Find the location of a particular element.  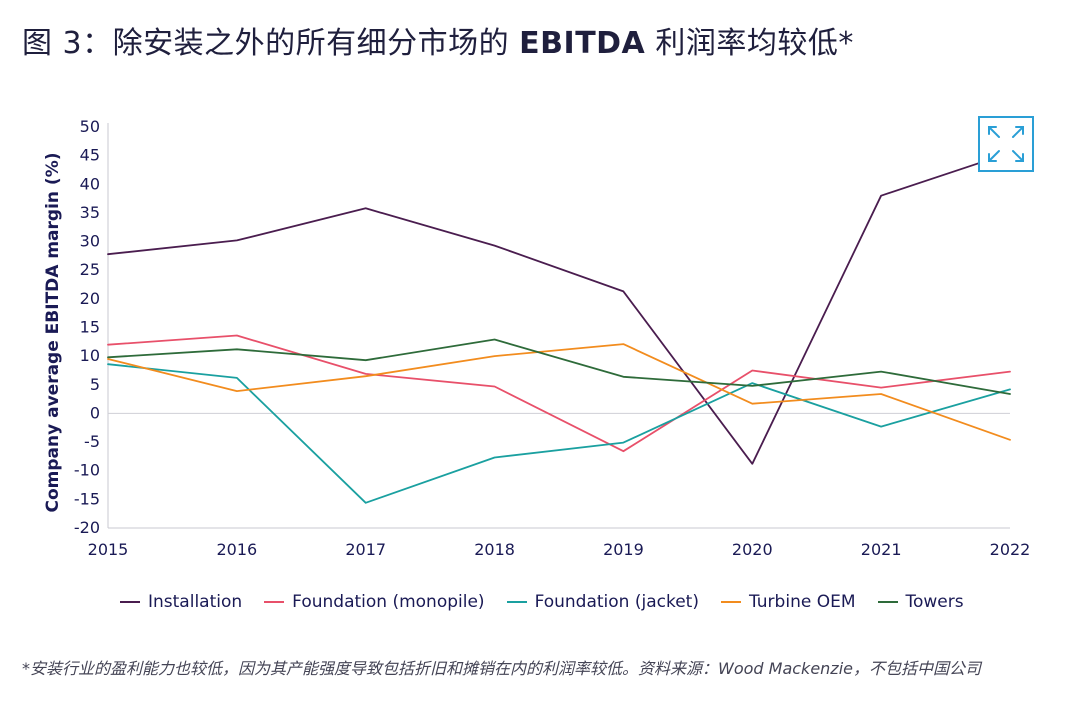

series-line-foundation-monopile is located at coordinates (559, 393).